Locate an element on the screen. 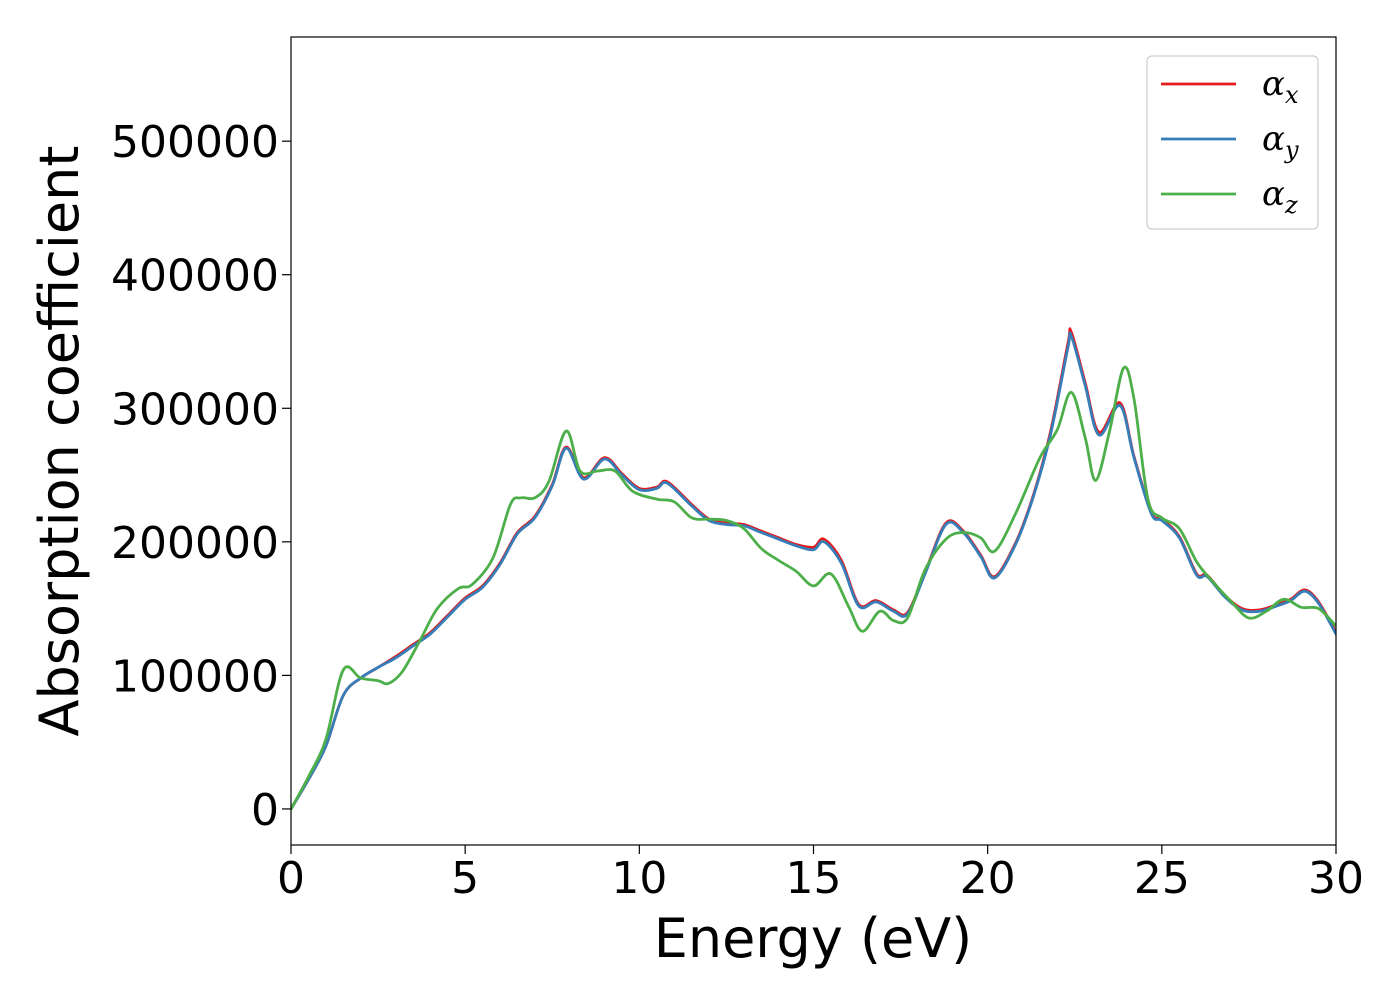  legend-label-x: αx is located at coordinates (1280, 86).